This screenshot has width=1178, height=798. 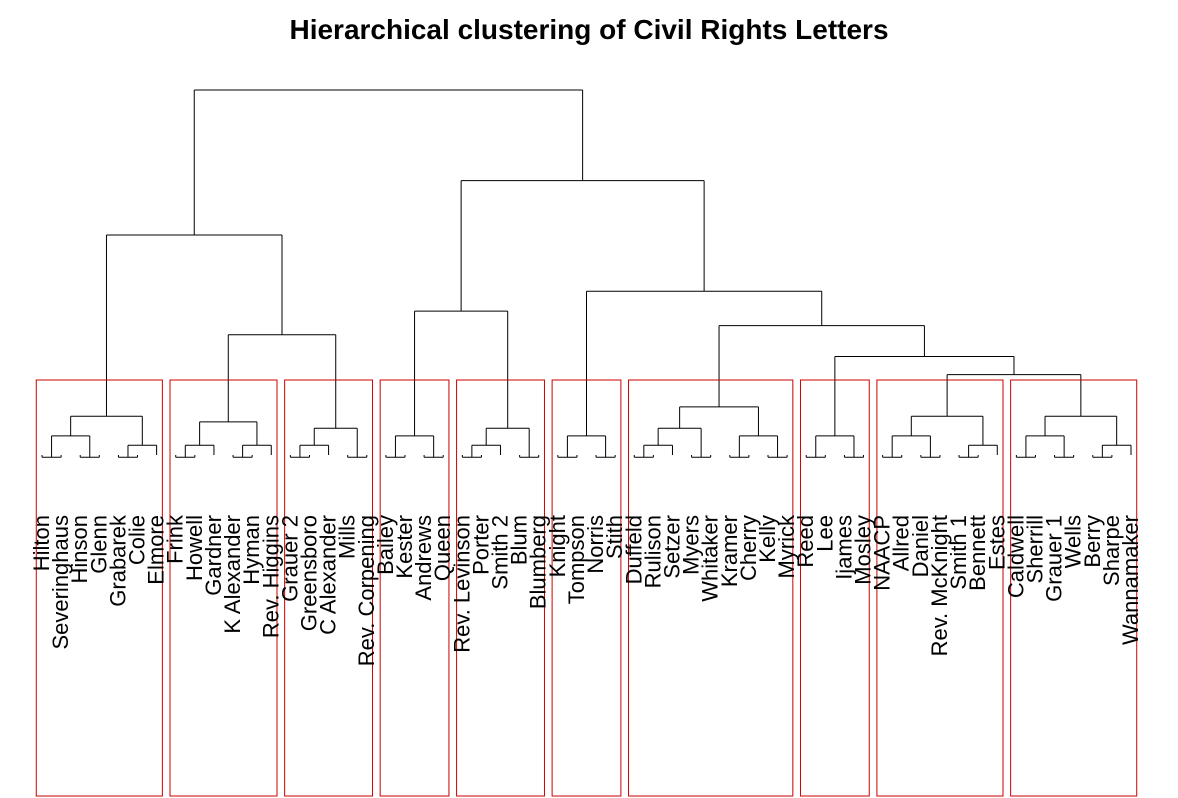 What do you see at coordinates (137, 540) in the screenshot?
I see `leaf-label: Colie` at bounding box center [137, 540].